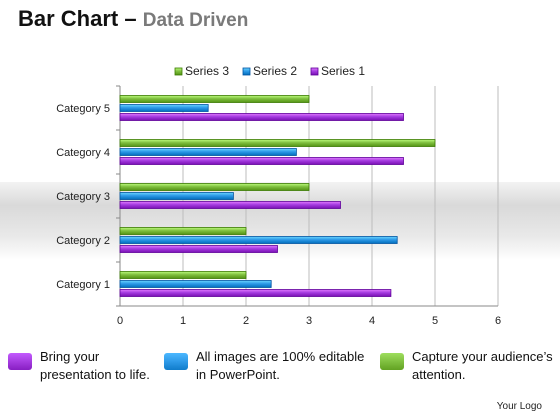 This screenshot has width=560, height=420. What do you see at coordinates (83, 153) in the screenshot?
I see `category-label: Category 4` at bounding box center [83, 153].